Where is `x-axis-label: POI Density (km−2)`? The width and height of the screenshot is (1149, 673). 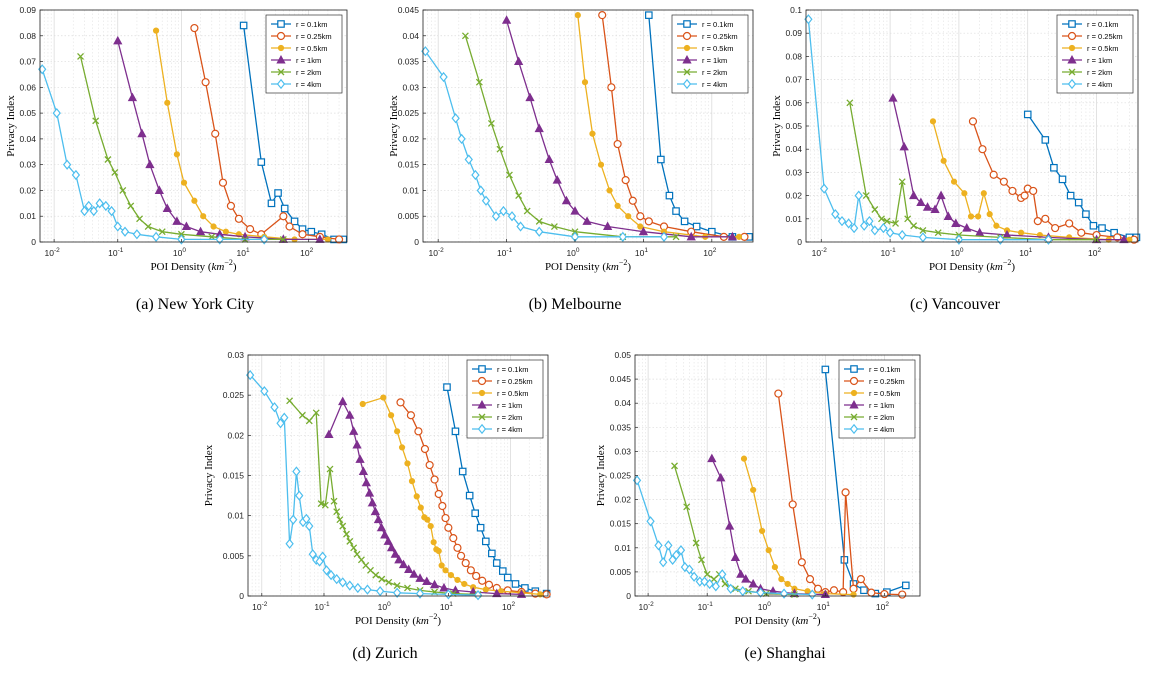 x-axis-label: POI Density (km−2) is located at coordinates (972, 265).